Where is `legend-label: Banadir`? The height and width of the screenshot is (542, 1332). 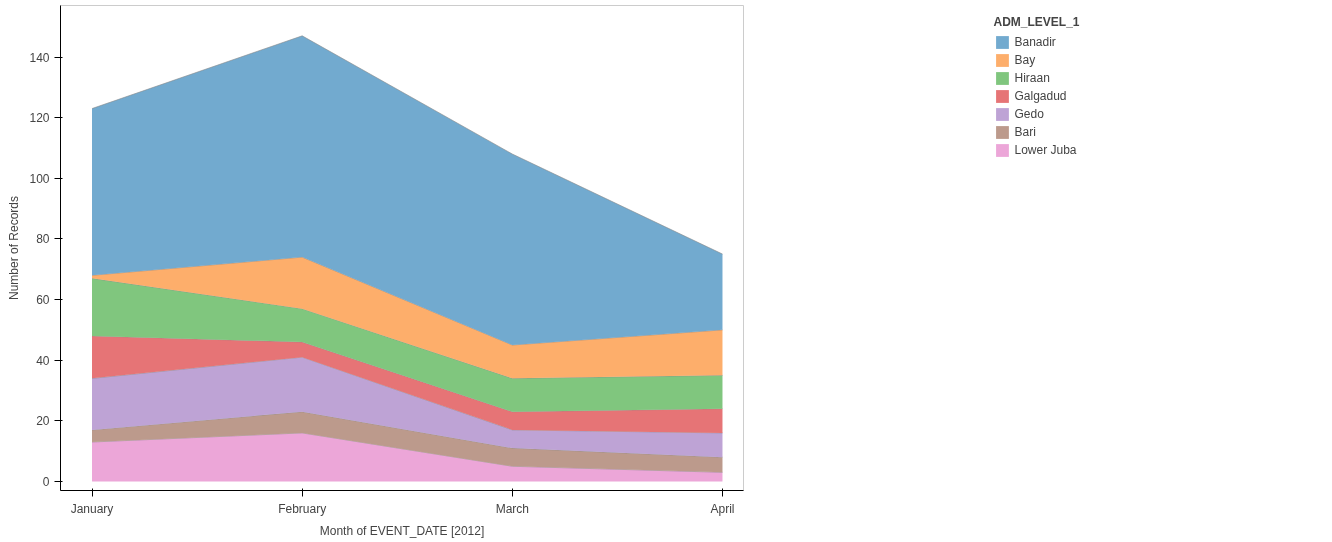 legend-label: Banadir is located at coordinates (1035, 42).